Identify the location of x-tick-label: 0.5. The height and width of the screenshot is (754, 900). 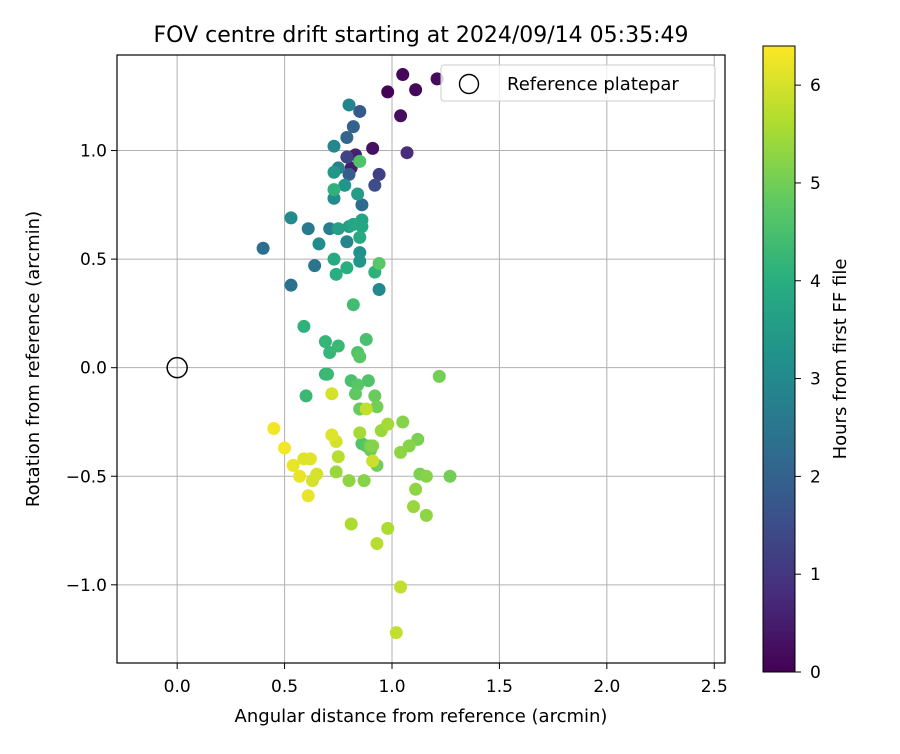
(284, 687).